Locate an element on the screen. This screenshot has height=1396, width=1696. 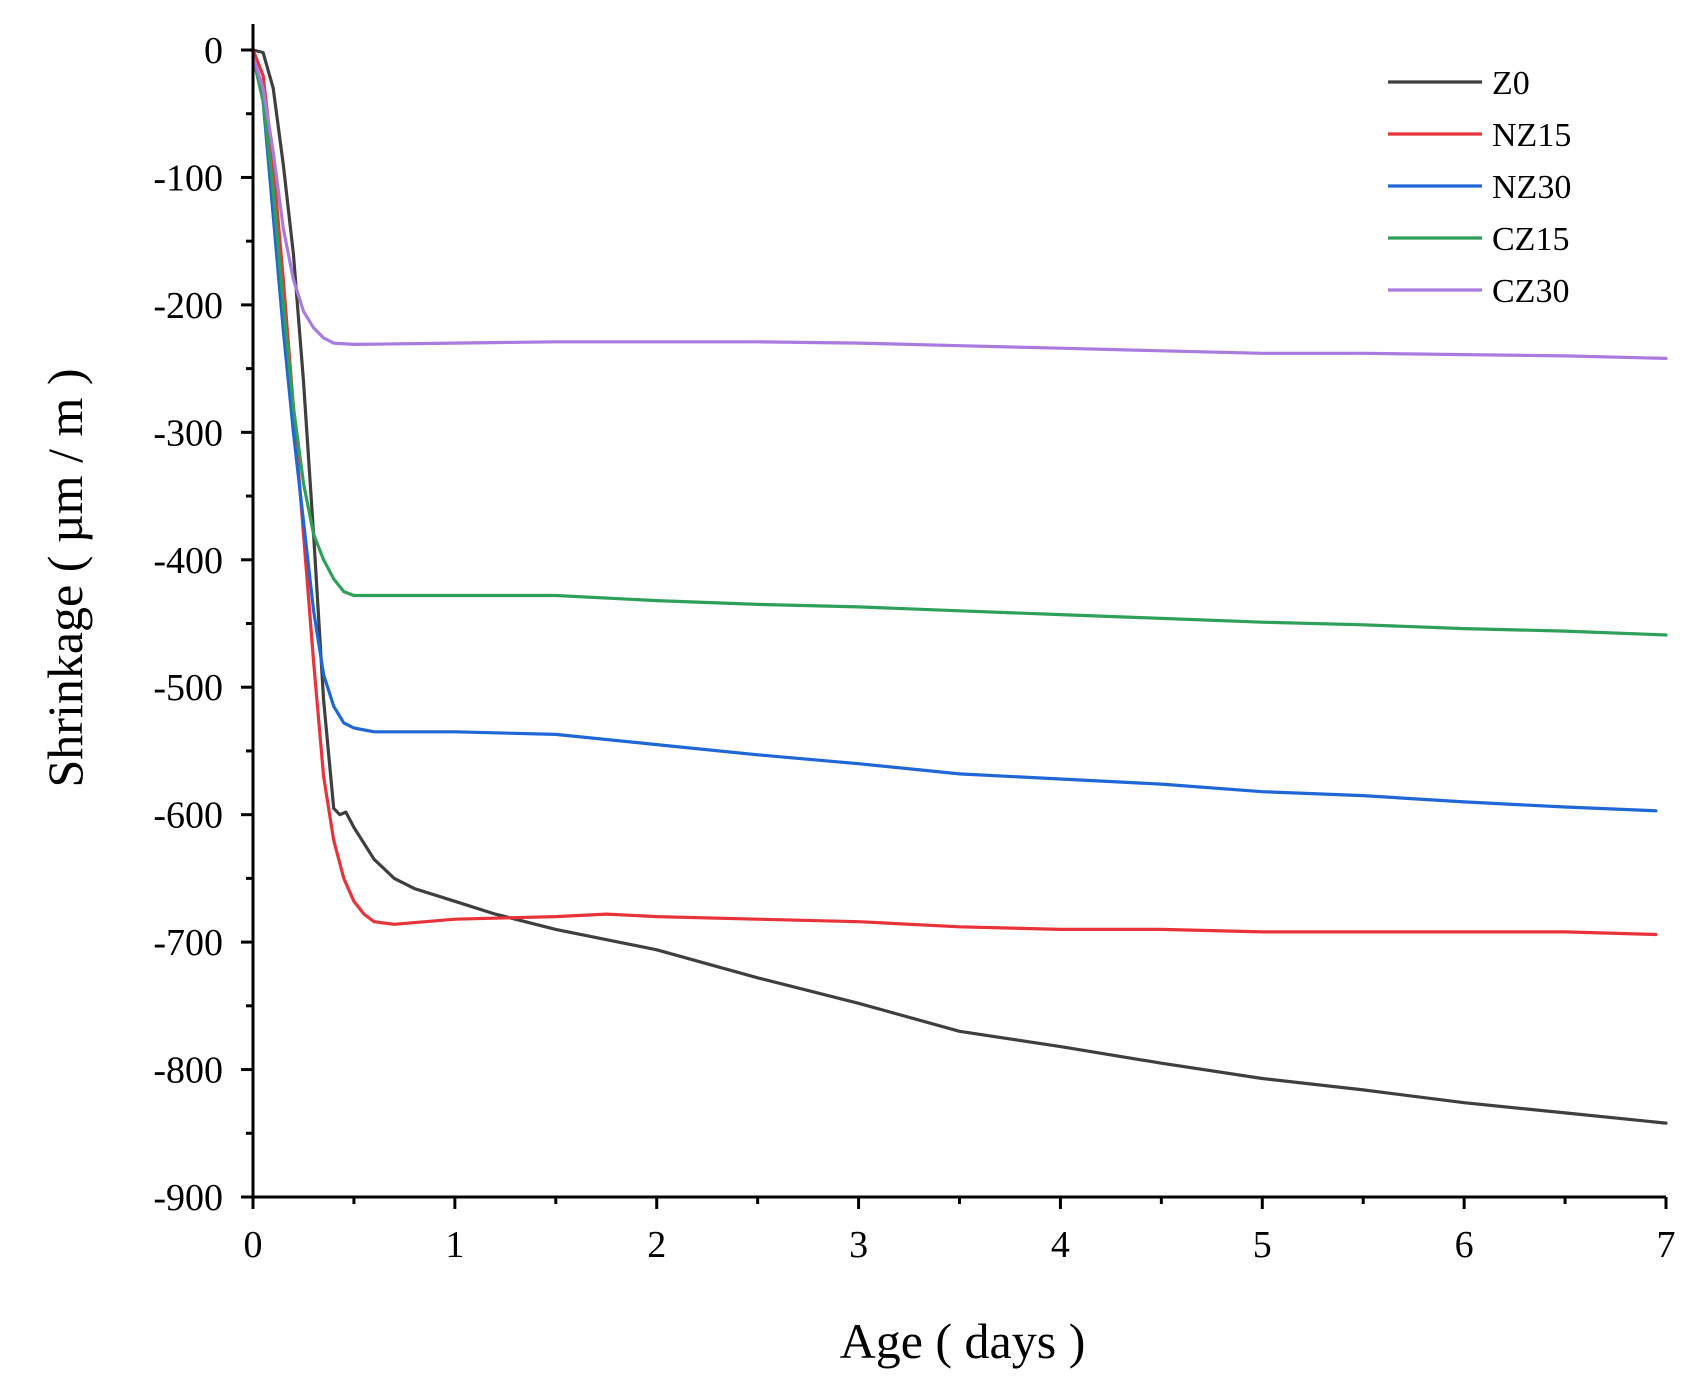
legend-label-nz15: NZ15 is located at coordinates (1531, 135).